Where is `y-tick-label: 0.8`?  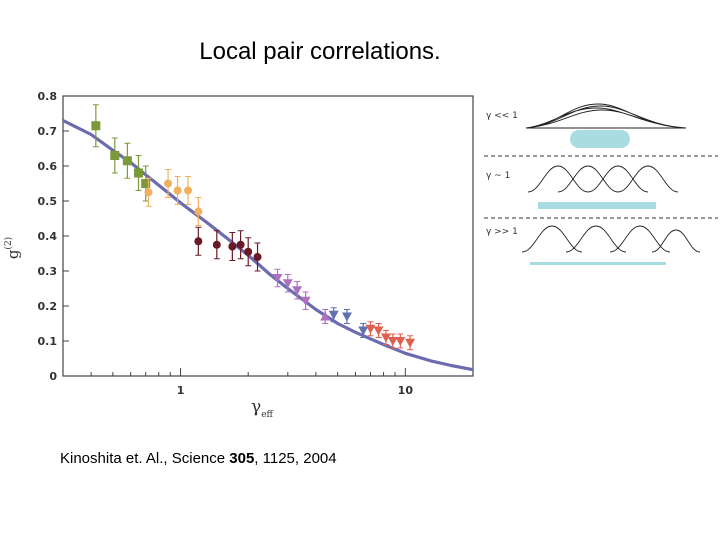
y-tick-label: 0.8 is located at coordinates (48, 96).